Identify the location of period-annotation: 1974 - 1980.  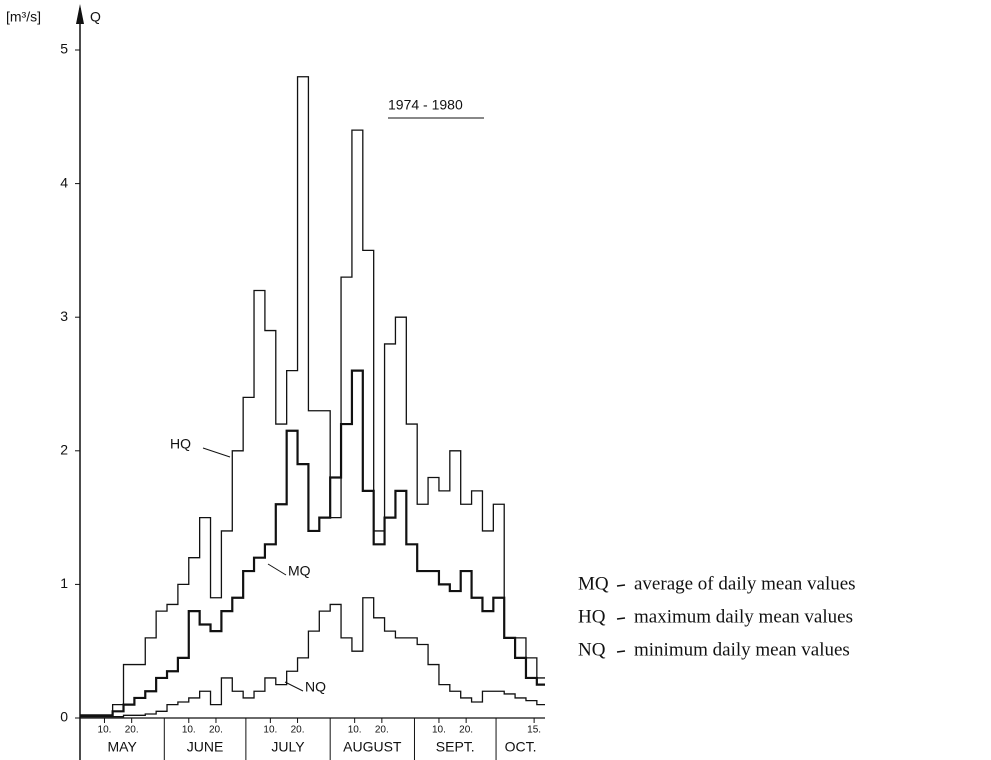
(425, 105).